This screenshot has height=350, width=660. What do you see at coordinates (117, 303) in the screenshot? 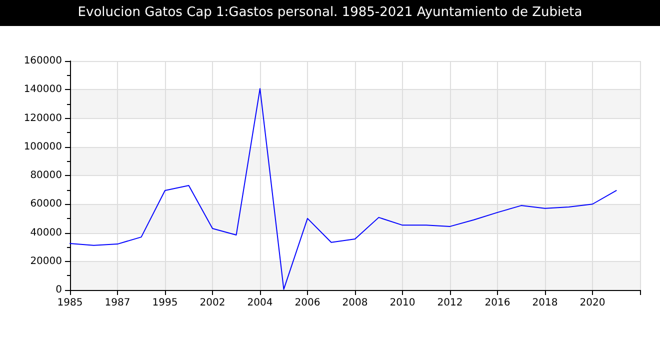
I see `x-tick-label: 1987` at bounding box center [117, 303].